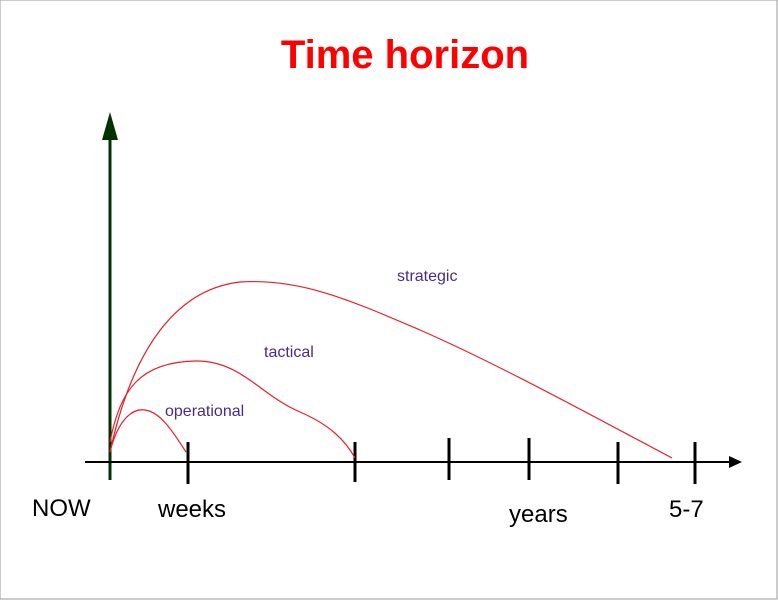  What do you see at coordinates (110, 126) in the screenshot?
I see `vertical-arrowhead` at bounding box center [110, 126].